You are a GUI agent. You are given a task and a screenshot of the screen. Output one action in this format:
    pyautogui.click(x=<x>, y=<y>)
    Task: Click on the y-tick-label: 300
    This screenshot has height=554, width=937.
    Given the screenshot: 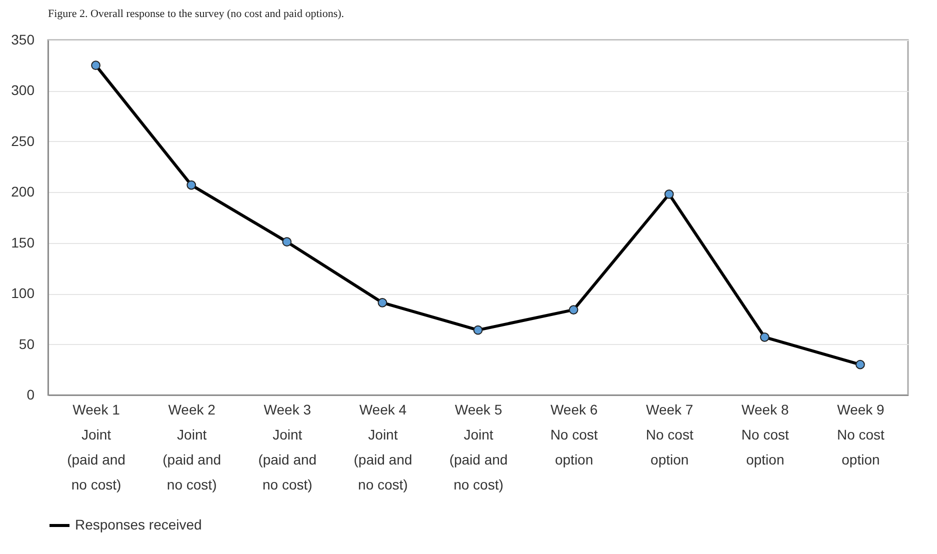 What is the action you would take?
    pyautogui.click(x=23, y=90)
    